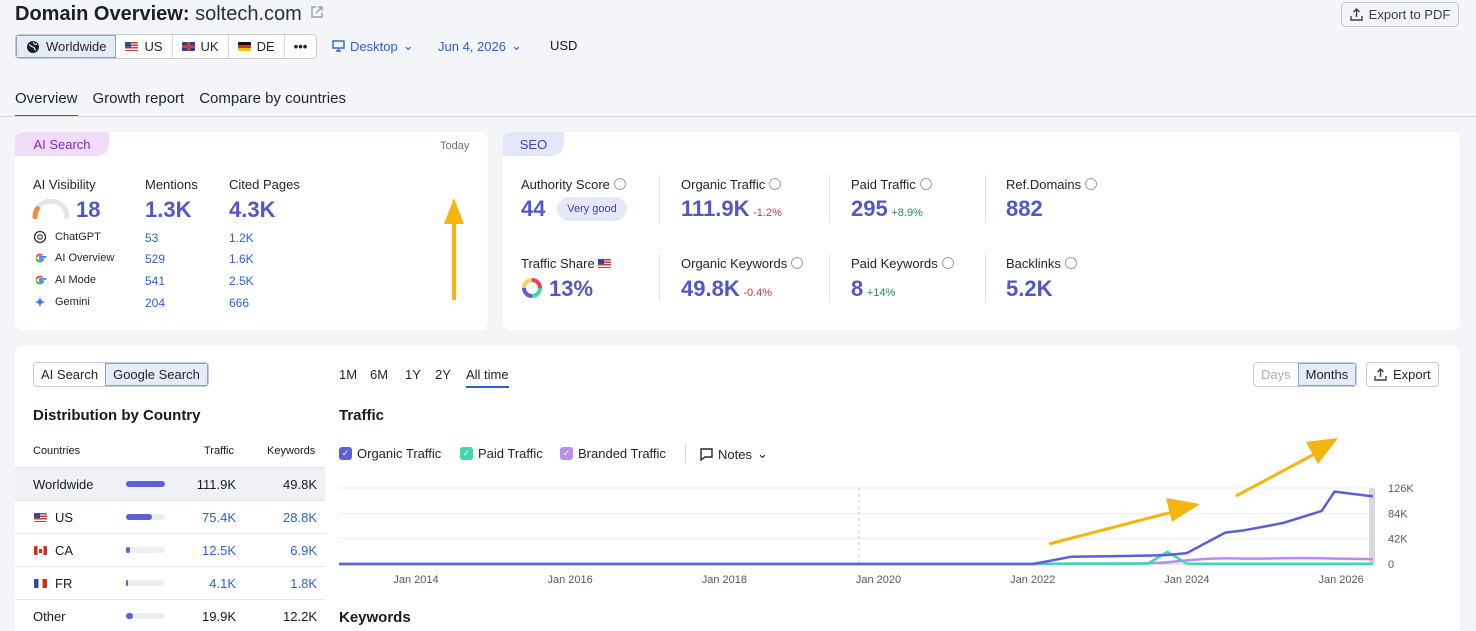  I want to click on table-row: Other 19.9K 12.2K, so click(170, 615).